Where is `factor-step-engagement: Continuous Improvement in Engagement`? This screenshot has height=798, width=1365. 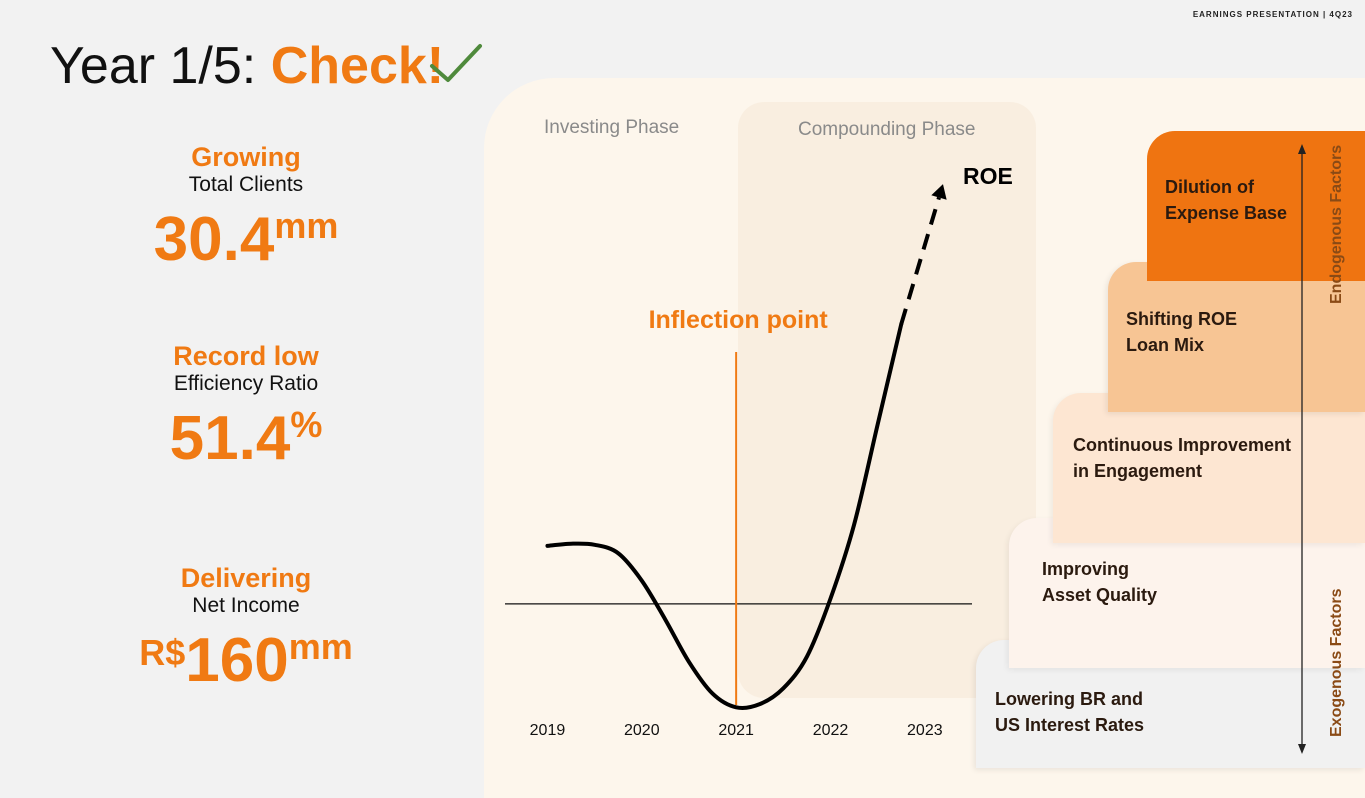
factor-step-engagement: Continuous Improvement in Engagement is located at coordinates (1209, 468).